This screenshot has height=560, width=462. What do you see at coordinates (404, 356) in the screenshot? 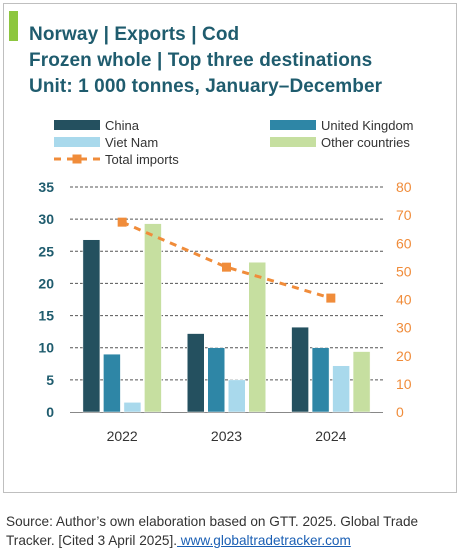
I see `y-right-tick-label: 20` at bounding box center [404, 356].